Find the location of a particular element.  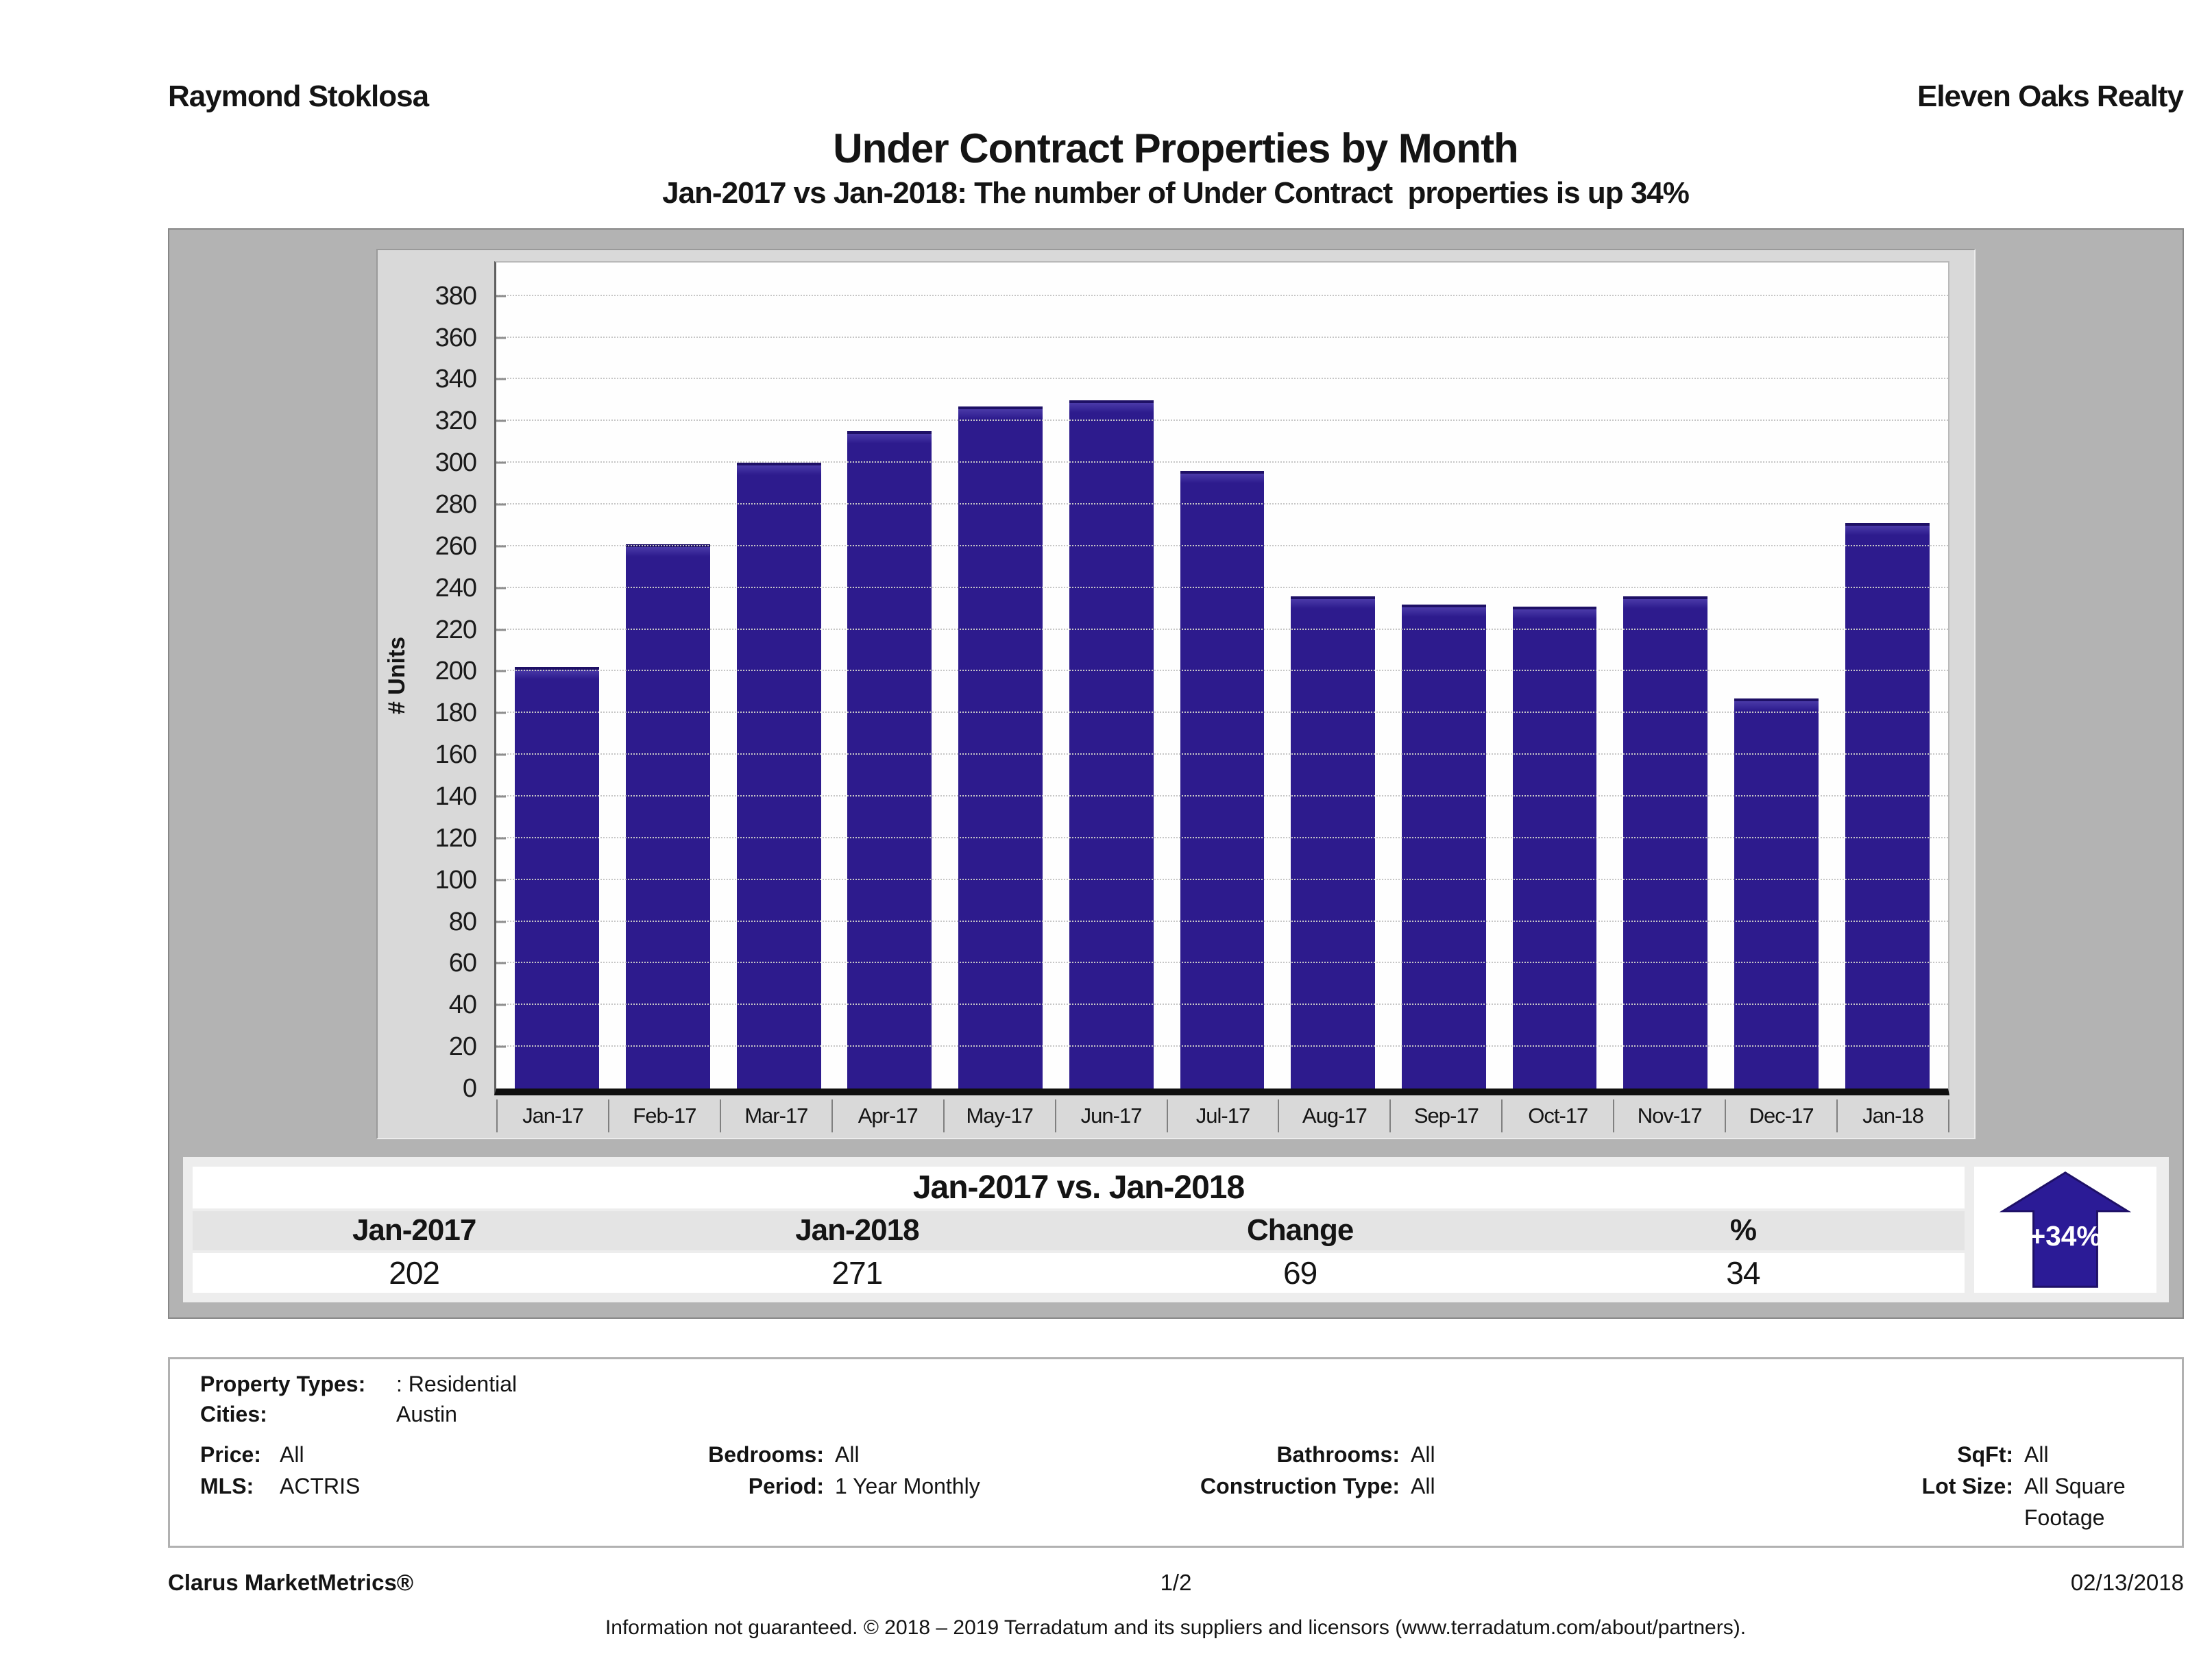

sqft-label: SqFt: is located at coordinates (1985, 1454).